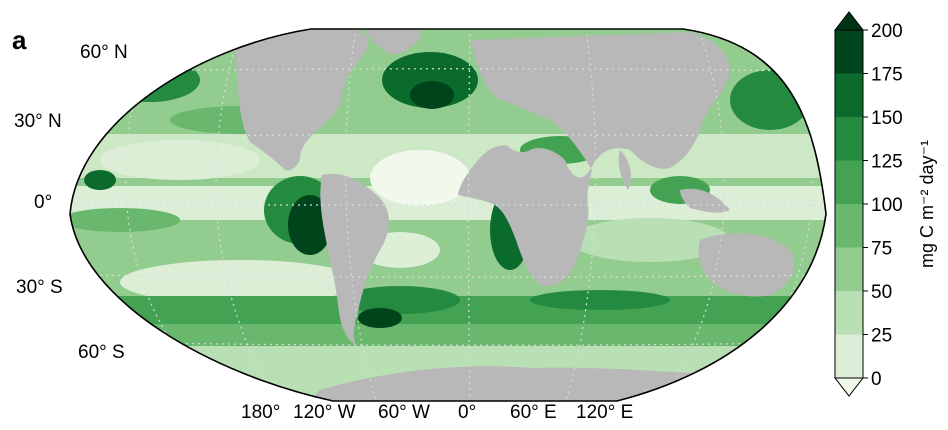 This screenshot has height=430, width=948. Describe the element at coordinates (39, 287) in the screenshot. I see `lat-label-30s: 30° S` at that location.